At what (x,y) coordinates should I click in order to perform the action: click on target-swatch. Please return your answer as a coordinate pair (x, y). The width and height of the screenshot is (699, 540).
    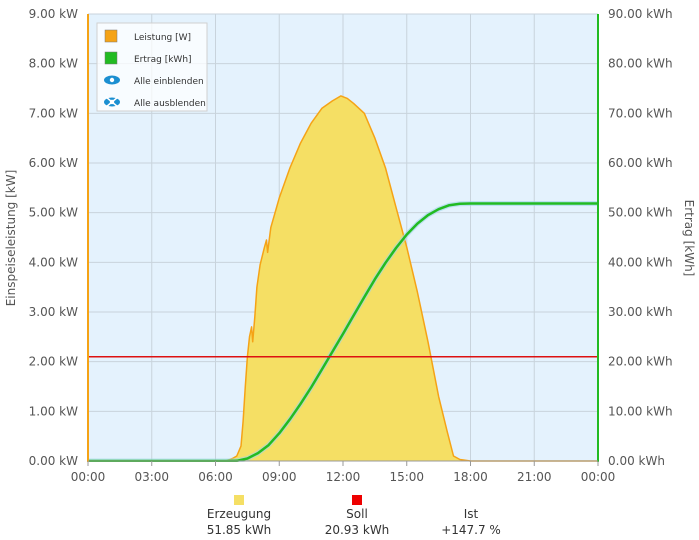
    Looking at the image, I should click on (357, 500).